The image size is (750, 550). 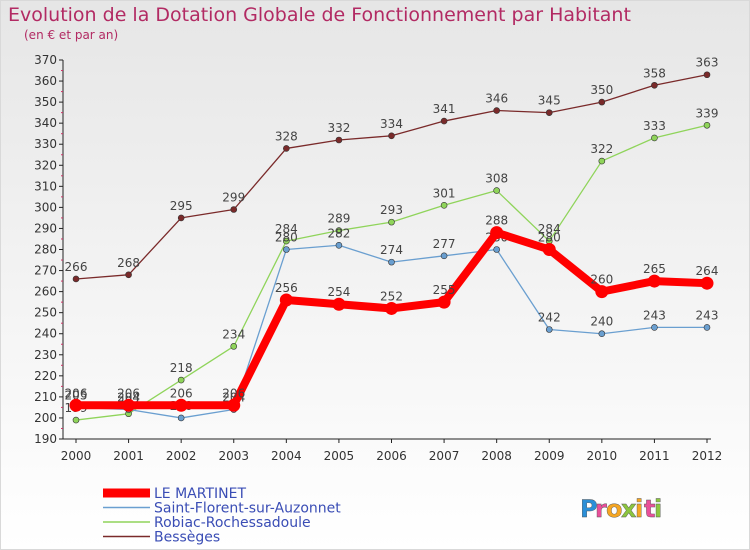 I want to click on logo-letter: o, so click(x=614, y=509).